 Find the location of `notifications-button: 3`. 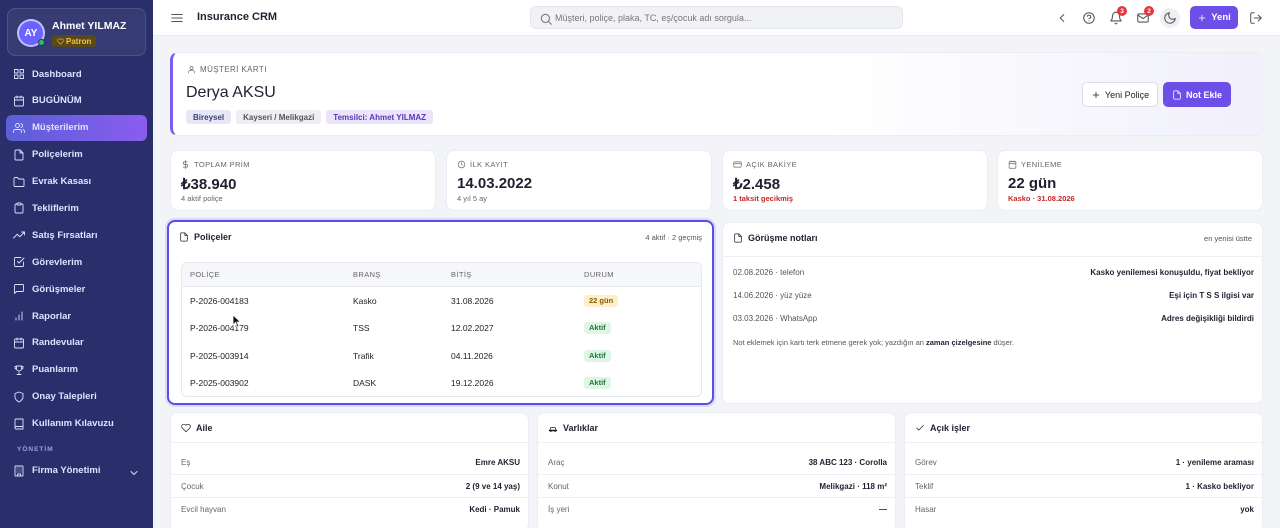

notifications-button: 3 is located at coordinates (1116, 17).